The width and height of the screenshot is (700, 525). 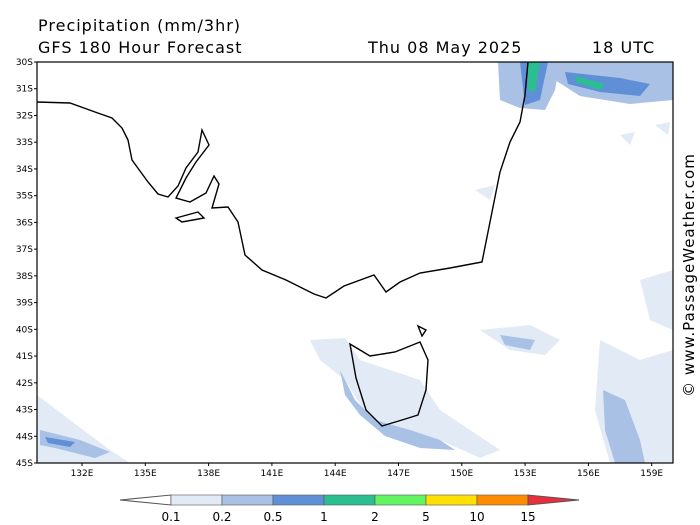 I want to click on lon-label: 150E, so click(x=461, y=474).